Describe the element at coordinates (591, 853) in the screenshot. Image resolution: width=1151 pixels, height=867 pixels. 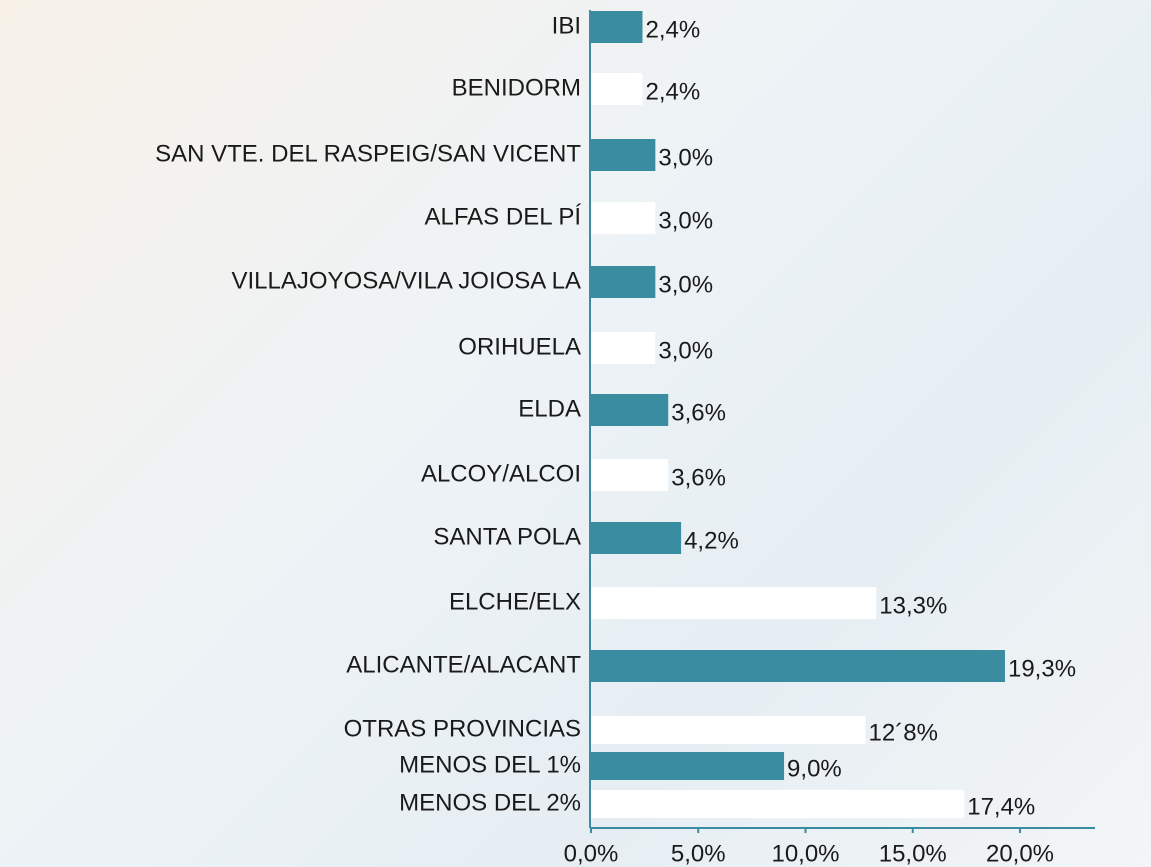
I see `x-tick-label: 0,0%` at that location.